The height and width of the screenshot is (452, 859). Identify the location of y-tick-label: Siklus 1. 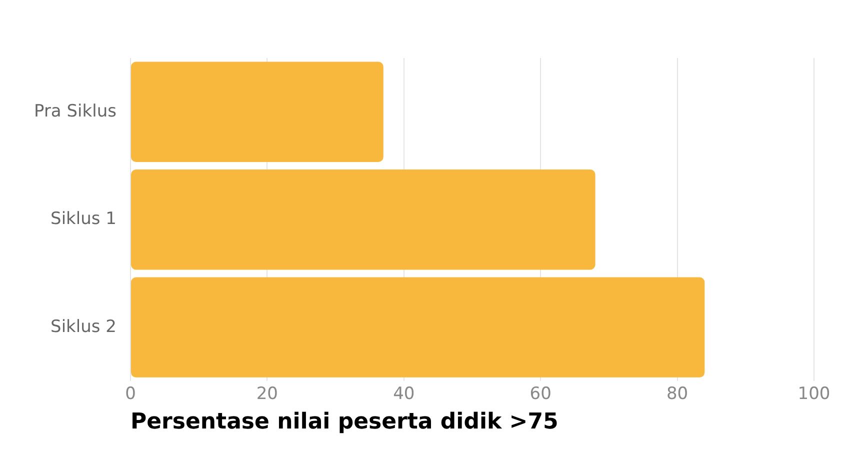
(83, 219).